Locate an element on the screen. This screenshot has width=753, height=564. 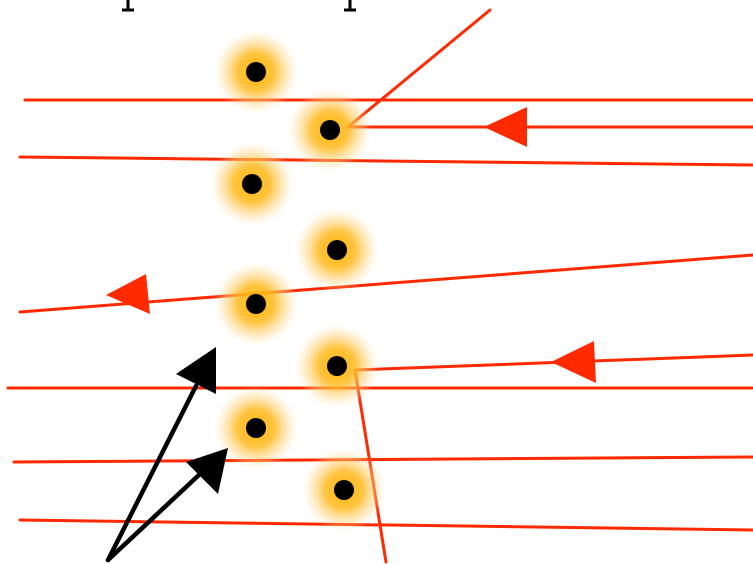
pointer-arrow-upper is located at coordinates (160, 455).